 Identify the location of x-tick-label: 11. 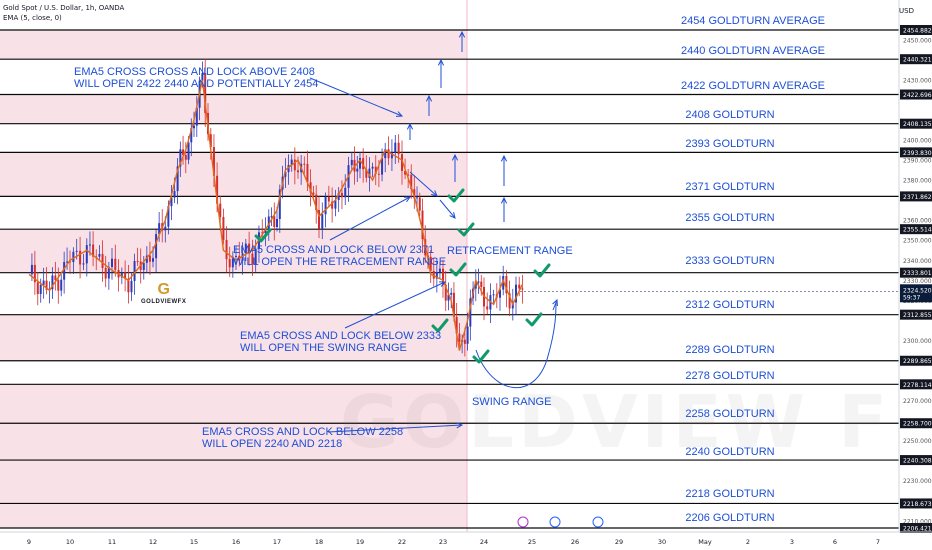
(112, 542).